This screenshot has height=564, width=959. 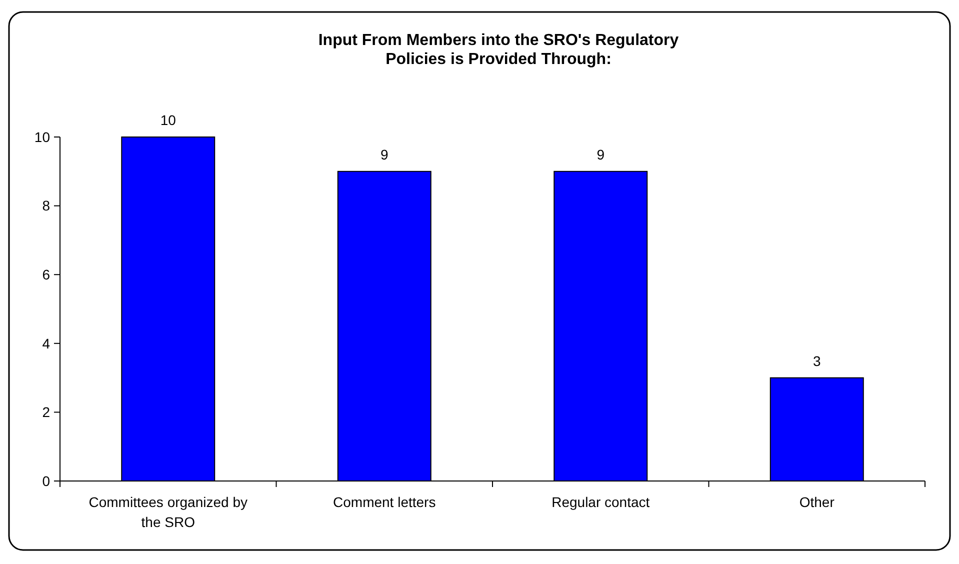 I want to click on x-tick-label: Committees organized by the SRO, so click(x=168, y=512).